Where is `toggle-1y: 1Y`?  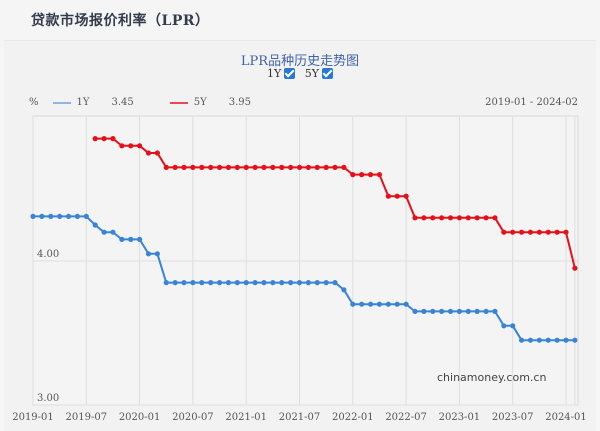
toggle-1y: 1Y is located at coordinates (281, 73).